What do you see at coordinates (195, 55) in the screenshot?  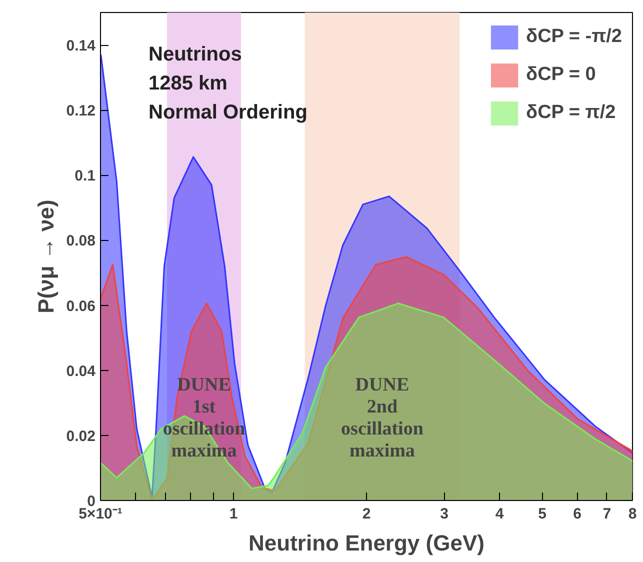 I see `annotation: Neutrinos` at bounding box center [195, 55].